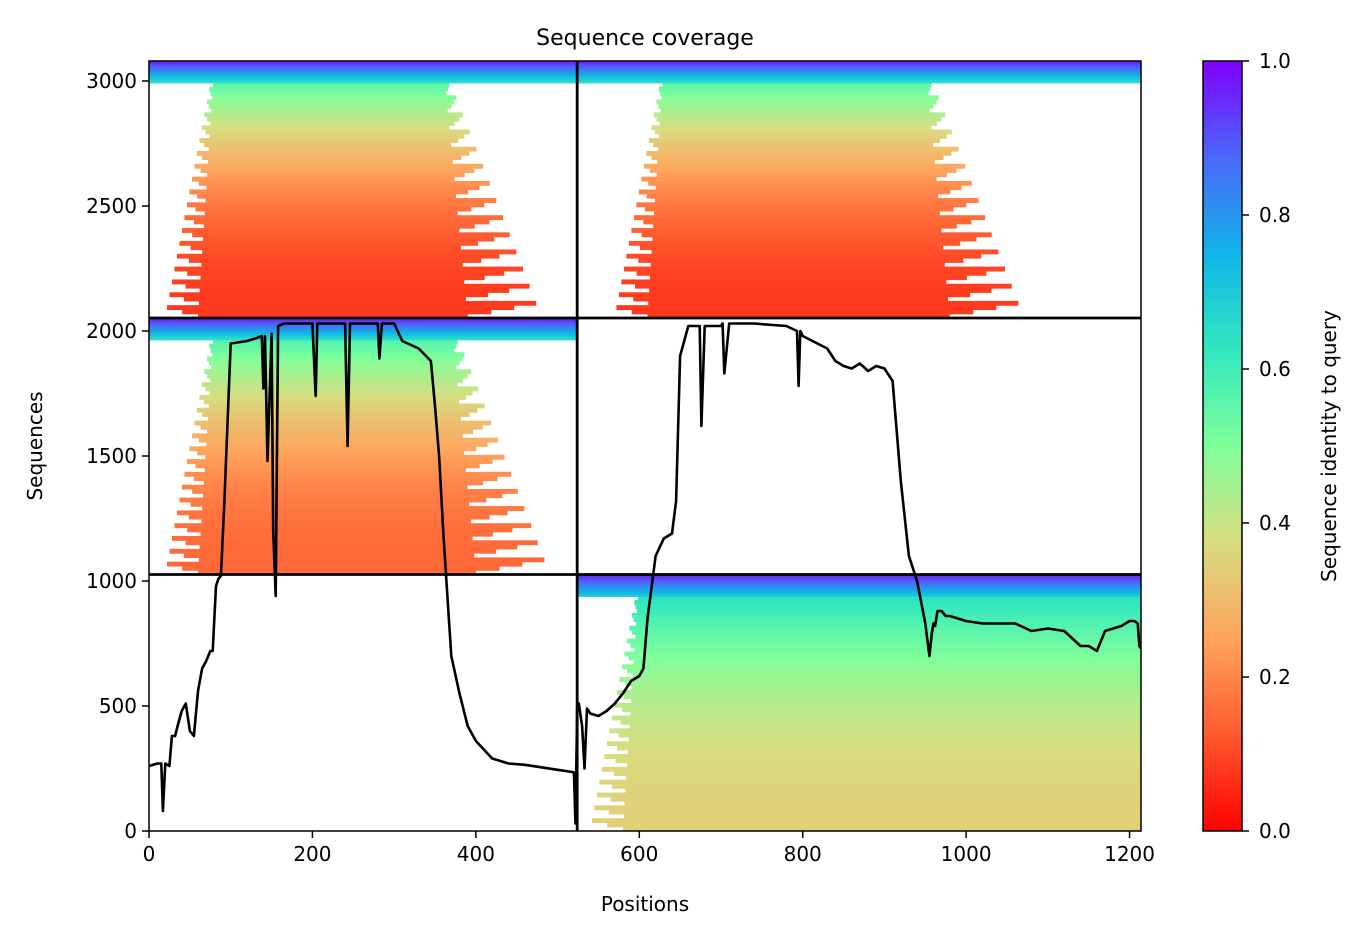  I want to click on colorbar-label: Sequence identity to query, so click(1329, 446).